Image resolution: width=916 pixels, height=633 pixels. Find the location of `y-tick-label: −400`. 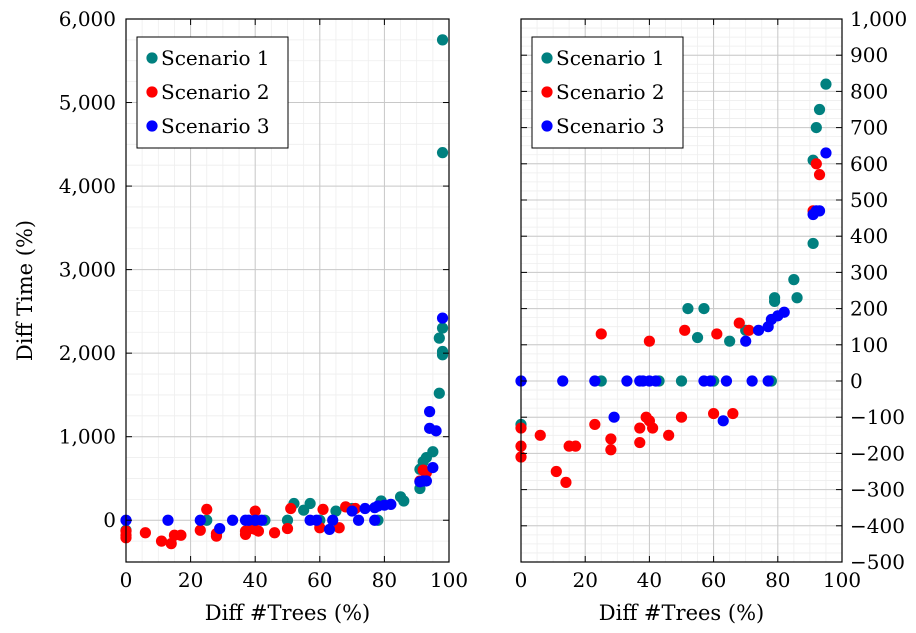

y-tick-label: −400 is located at coordinates (877, 526).